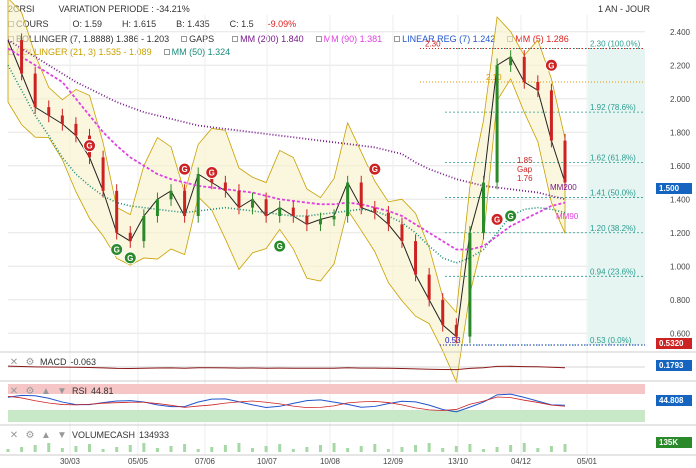  Describe the element at coordinates (348, 39) in the screenshot. I see `legend-mm90: MM (90) 1.381` at that location.